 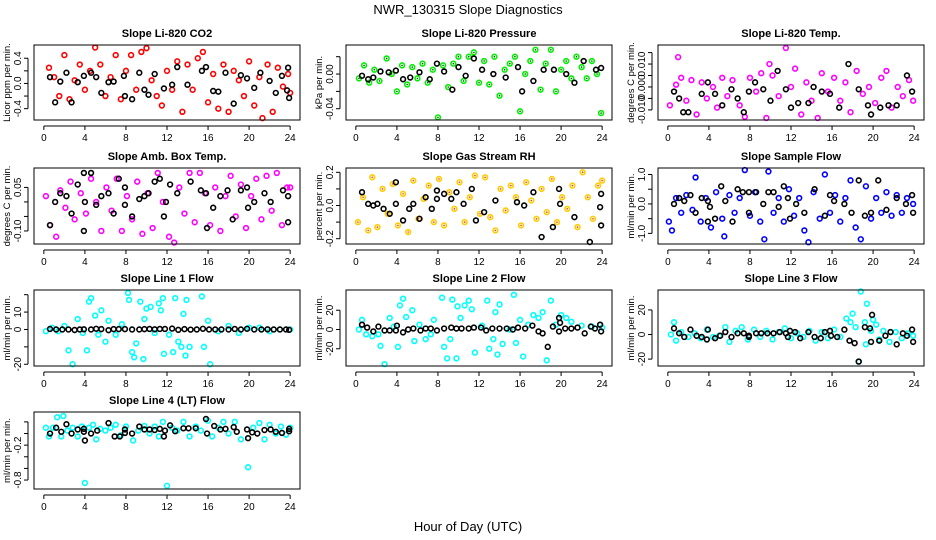 What do you see at coordinates (330, 348) in the screenshot?
I see `y-tick-label: -20` at bounding box center [330, 348].